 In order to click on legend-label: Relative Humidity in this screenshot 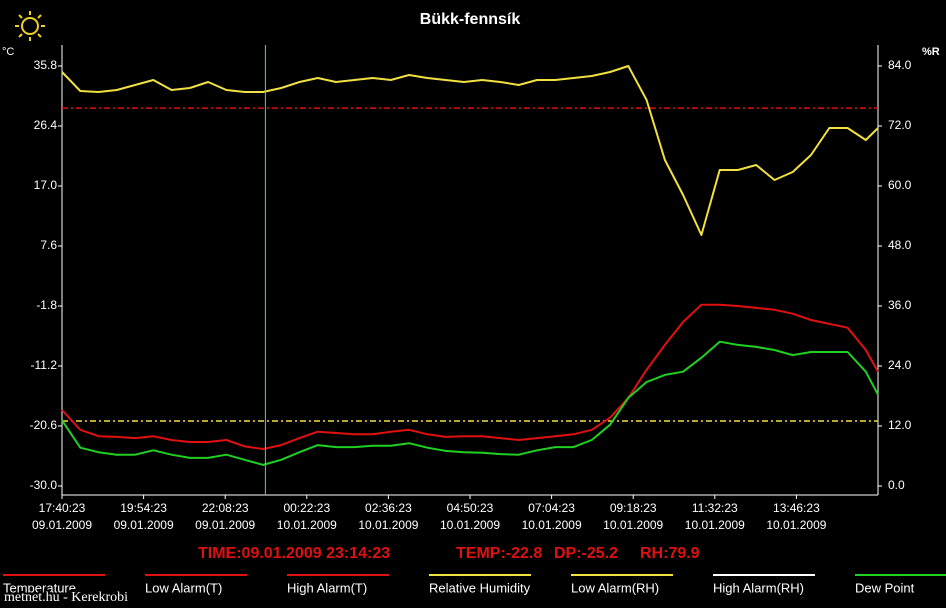, I will do `click(480, 587)`.